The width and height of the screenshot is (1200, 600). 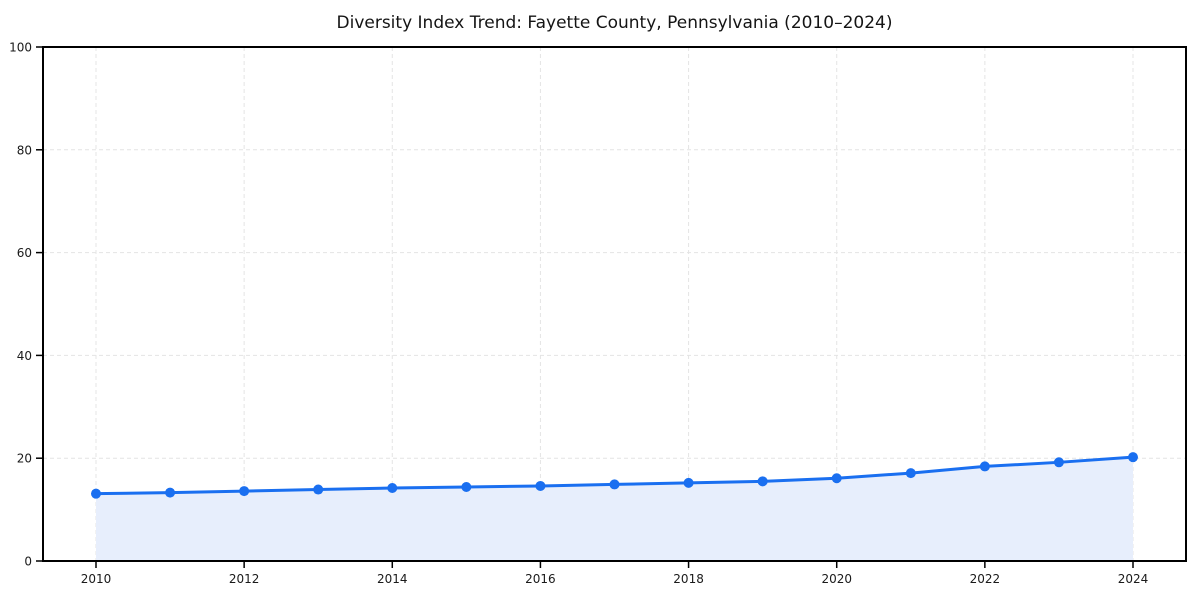 What do you see at coordinates (614, 475) in the screenshot?
I see `data-points` at bounding box center [614, 475].